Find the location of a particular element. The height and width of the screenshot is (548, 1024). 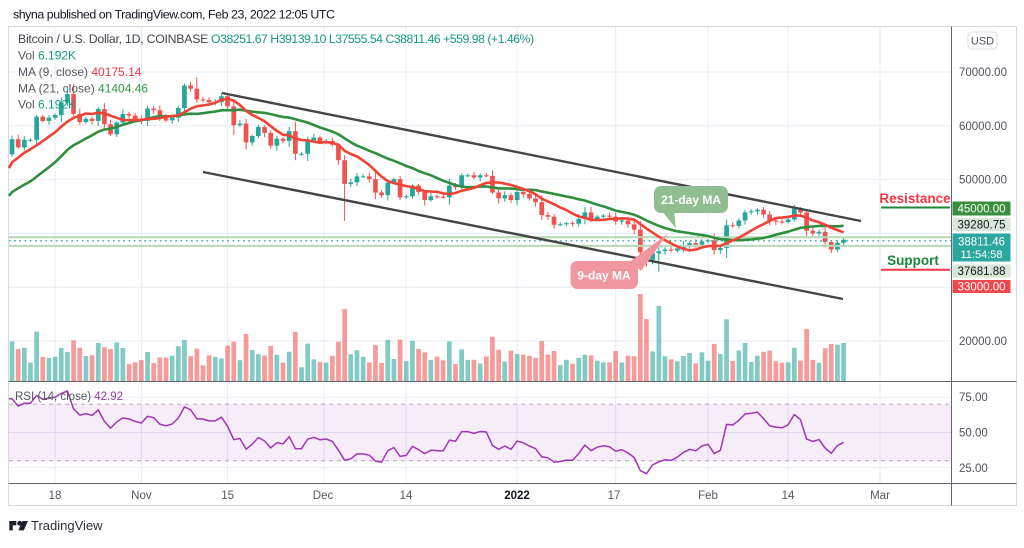

svg-text: TradingView is located at coordinates (67, 525).